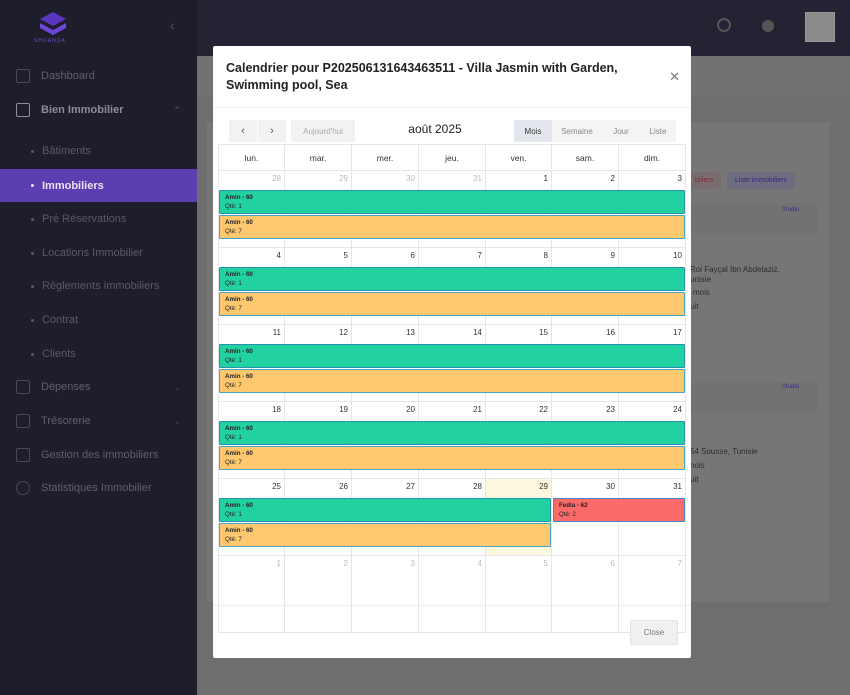 This screenshot has width=850, height=695. I want to click on day-number: 22, so click(543, 409).